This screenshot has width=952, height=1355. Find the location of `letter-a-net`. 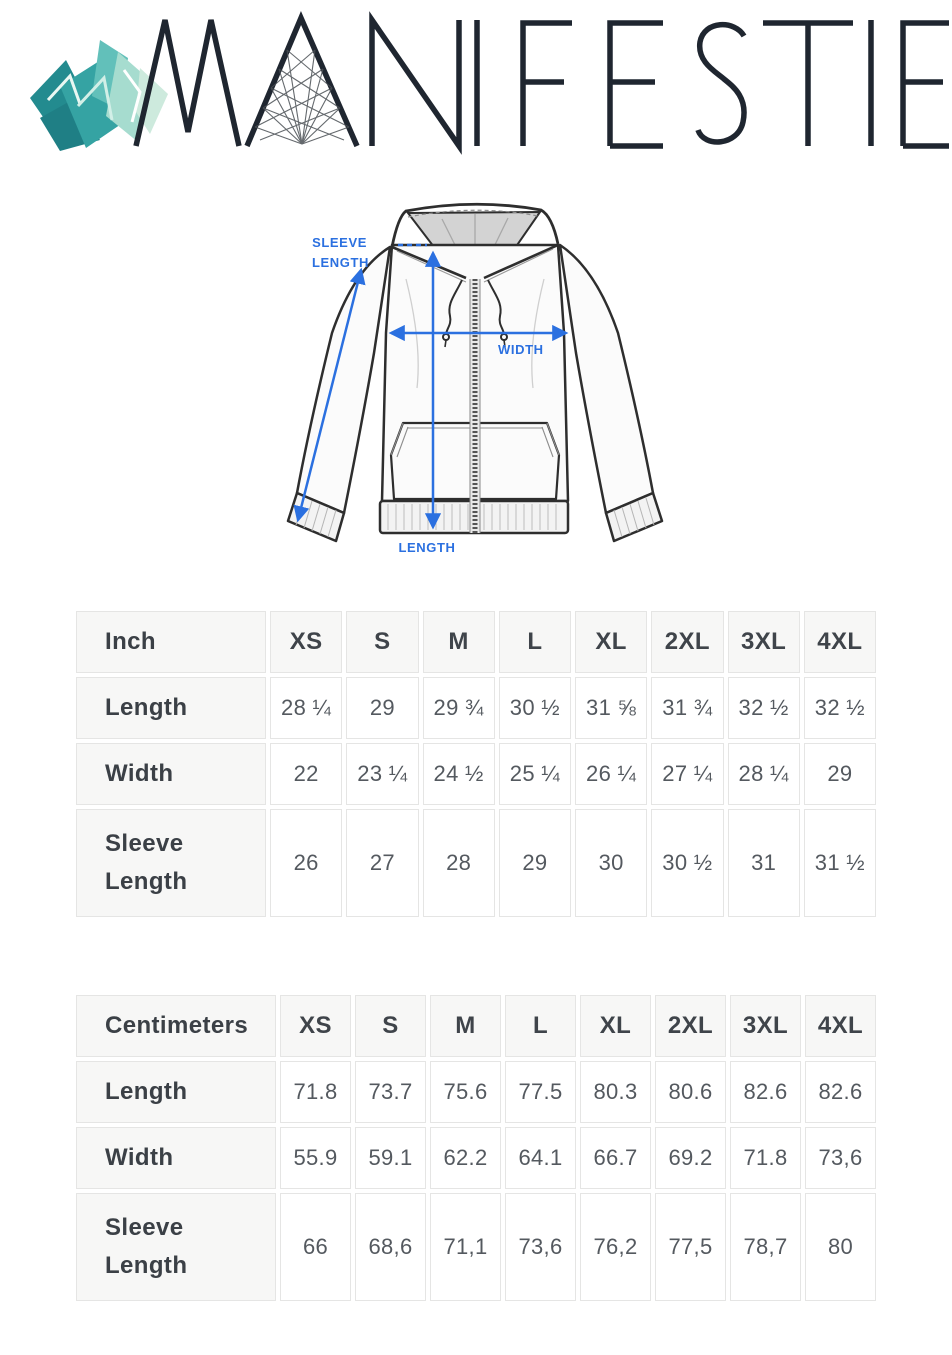

letter-a-net is located at coordinates (302, 97).